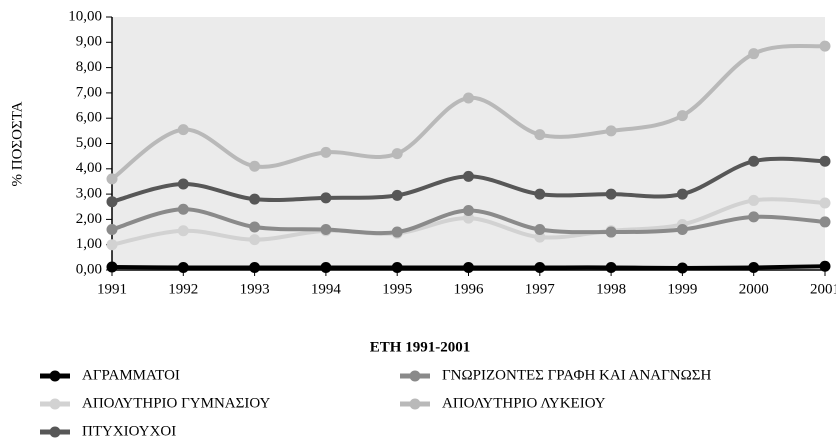 The image size is (836, 439). What do you see at coordinates (823, 289) in the screenshot?
I see `x-tick-label: 2001` at bounding box center [823, 289].